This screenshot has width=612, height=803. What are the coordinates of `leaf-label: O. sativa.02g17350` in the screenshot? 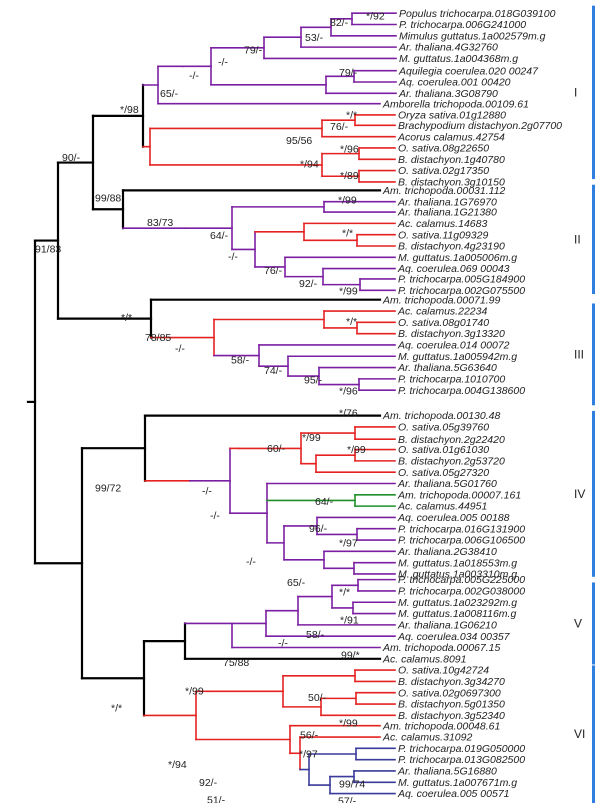 It's located at (443, 171).